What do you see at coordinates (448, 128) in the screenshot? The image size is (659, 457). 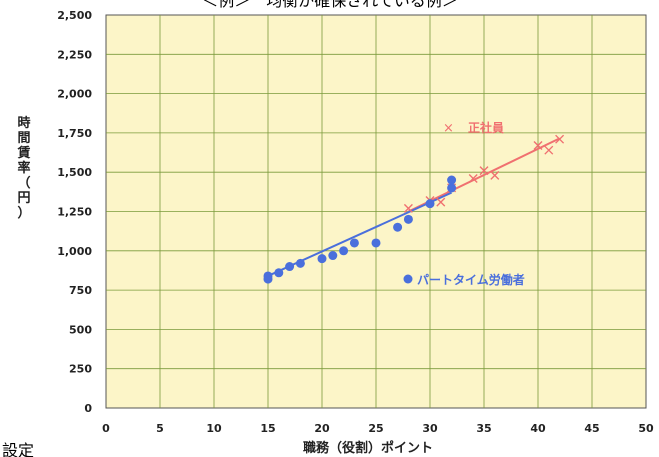 I see `legend-marker-x: ×` at bounding box center [448, 128].